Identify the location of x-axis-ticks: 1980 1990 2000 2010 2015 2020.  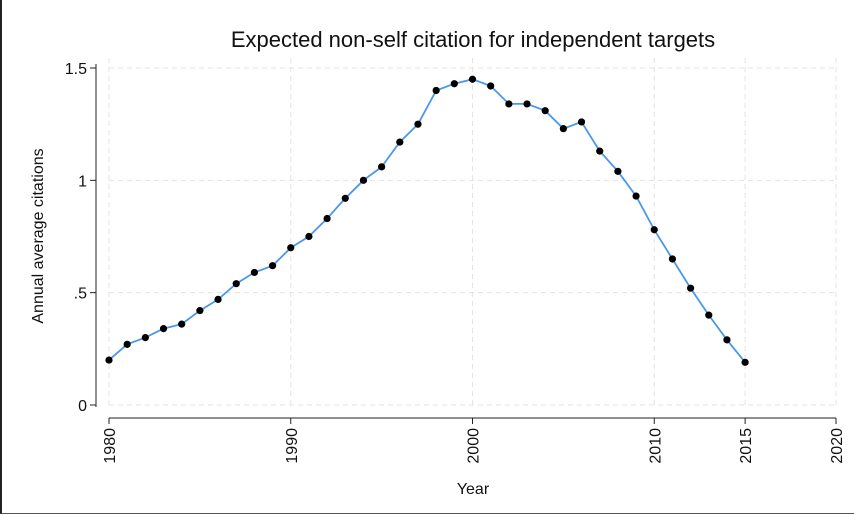
(474, 441).